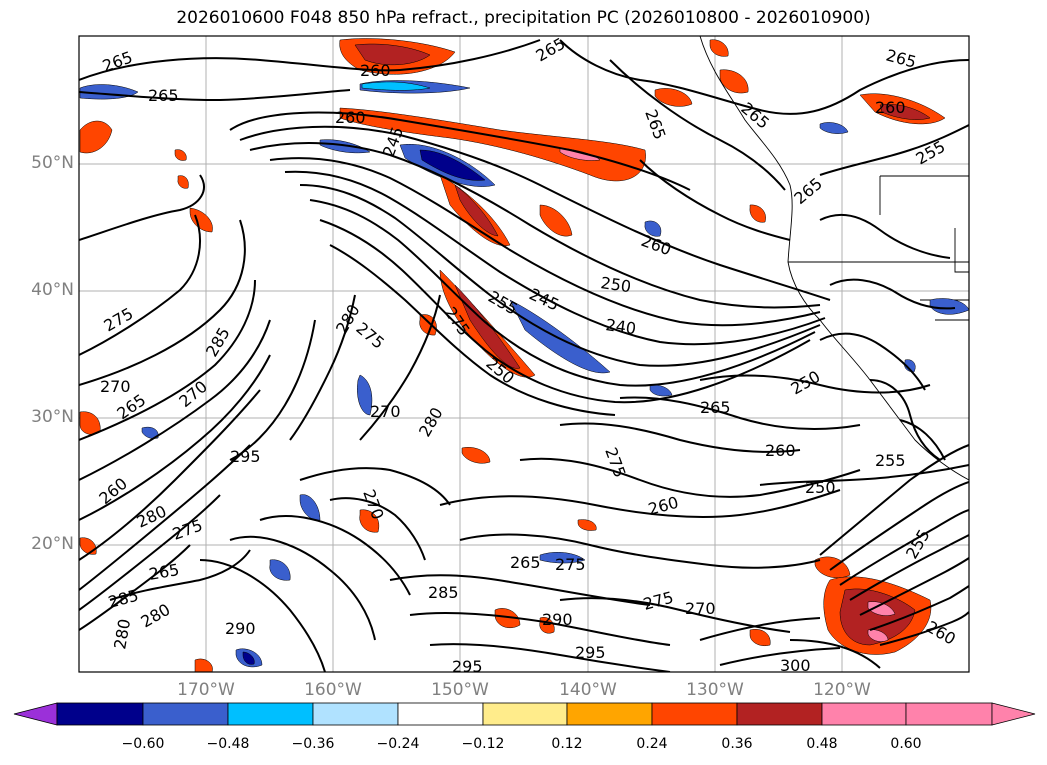  I want to click on colorbar, so click(524, 714).